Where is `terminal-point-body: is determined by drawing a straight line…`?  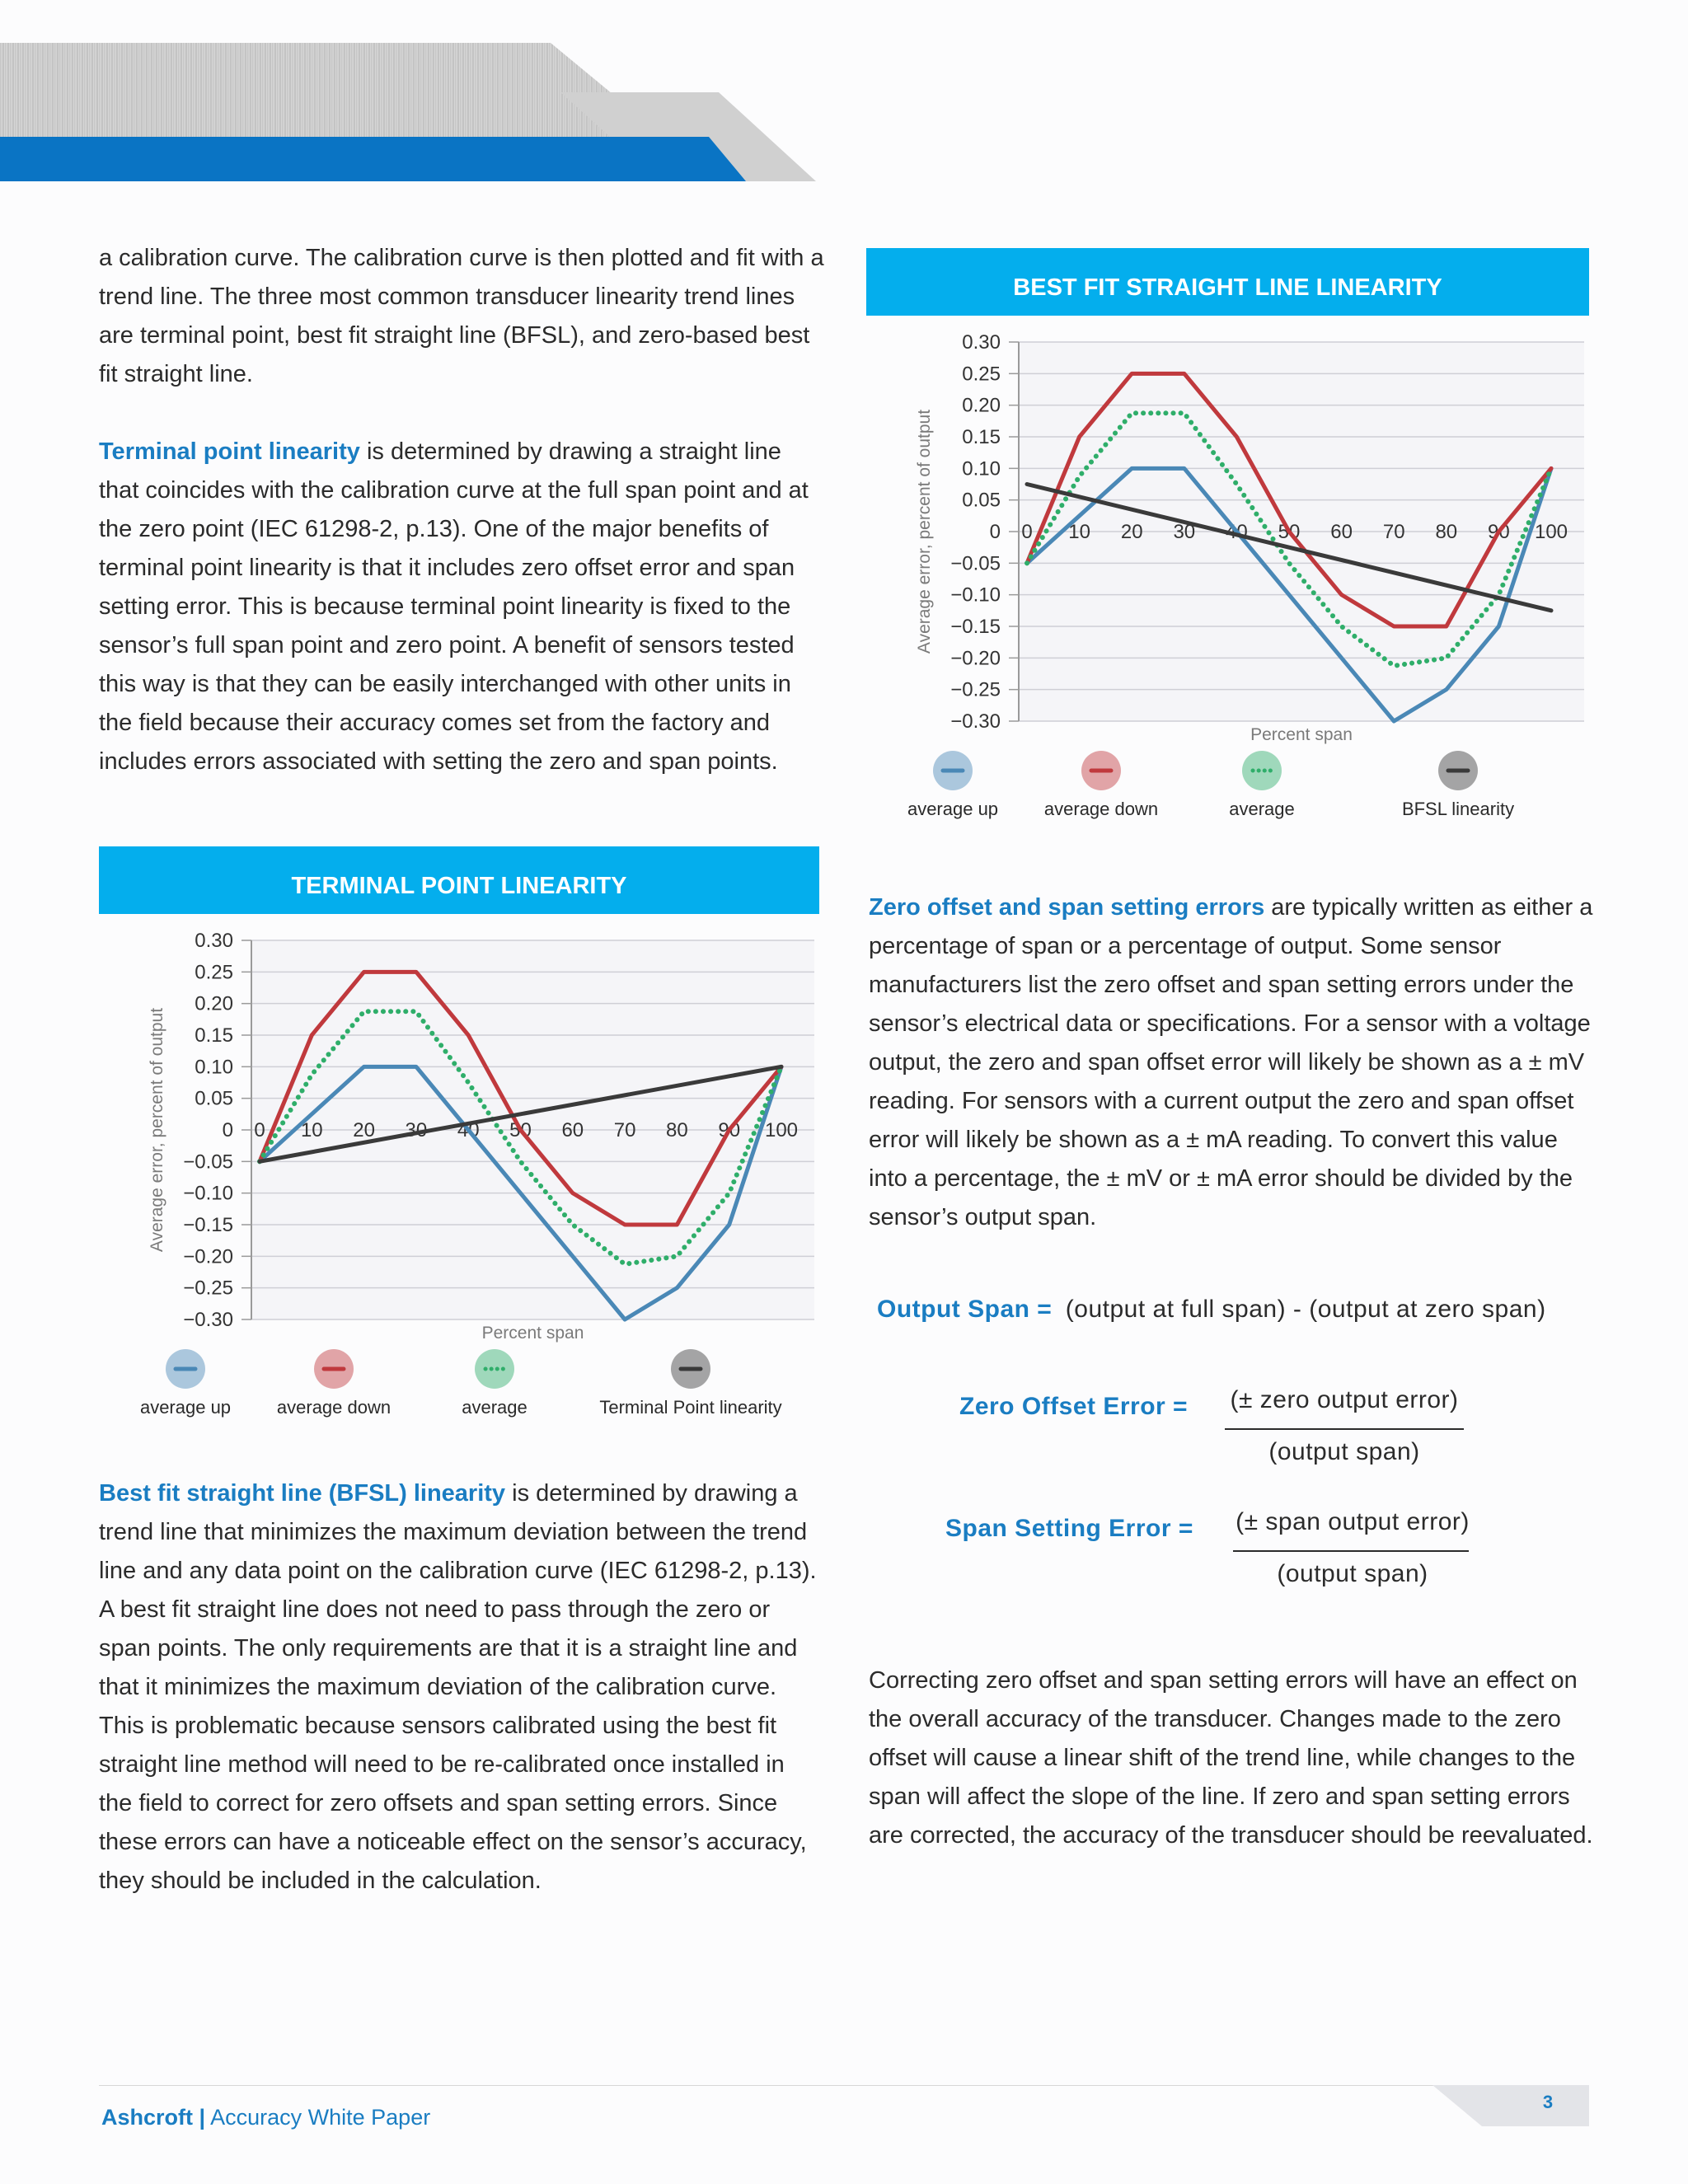
terminal-point-body: is determined by drawing a straight line… is located at coordinates (454, 606).